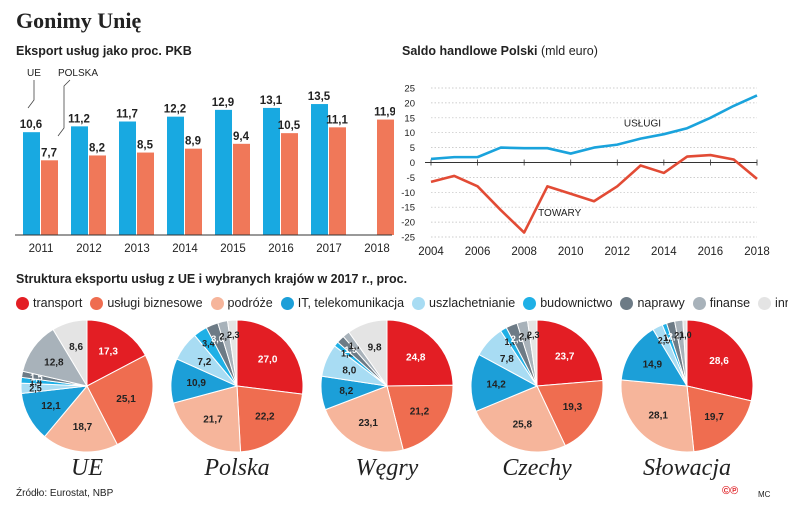  Describe the element at coordinates (145, 146) in the screenshot. I see `bar-value-label: 8,5` at that location.